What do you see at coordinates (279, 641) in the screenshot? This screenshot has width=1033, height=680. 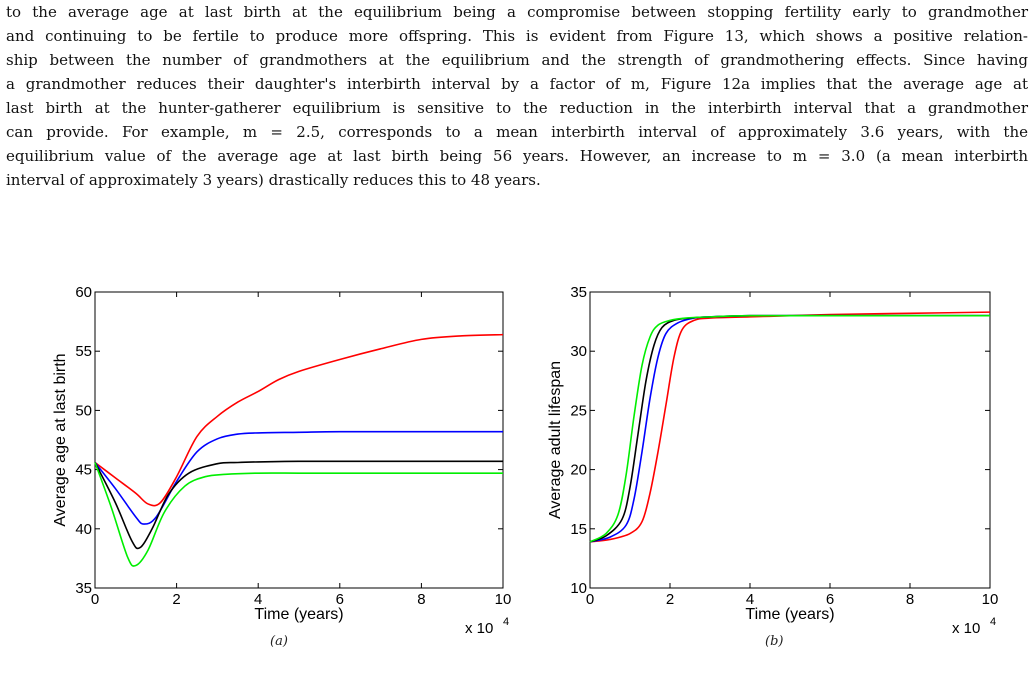 I see `caption-a: (a)` at bounding box center [279, 641].